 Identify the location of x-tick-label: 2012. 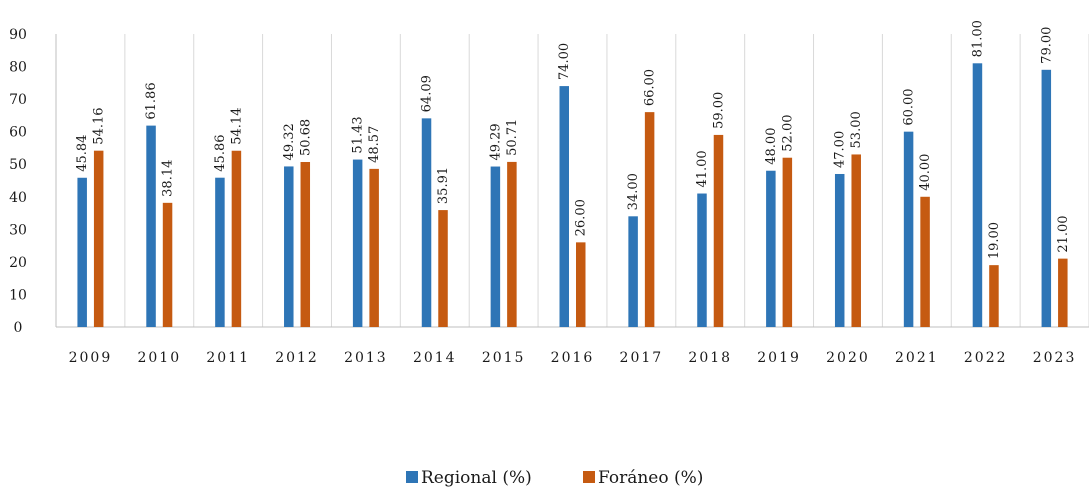
(297, 358).